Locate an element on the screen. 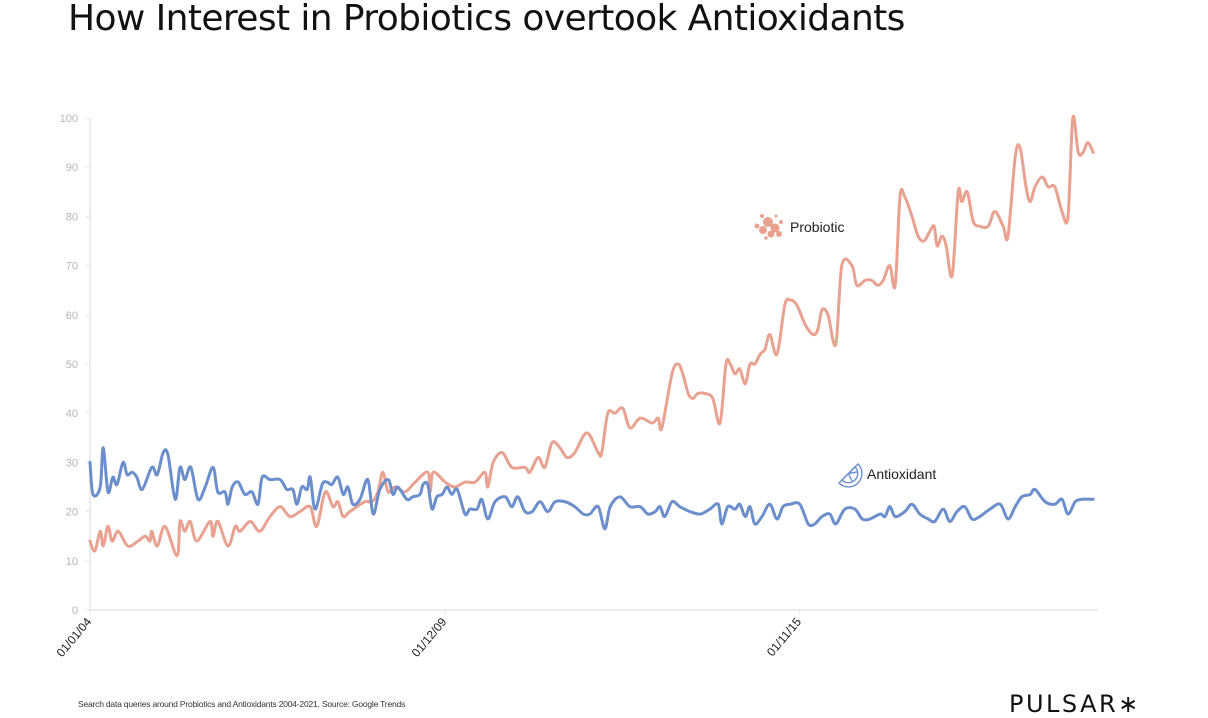  x-tick-label: 01/12/09 is located at coordinates (429, 637).